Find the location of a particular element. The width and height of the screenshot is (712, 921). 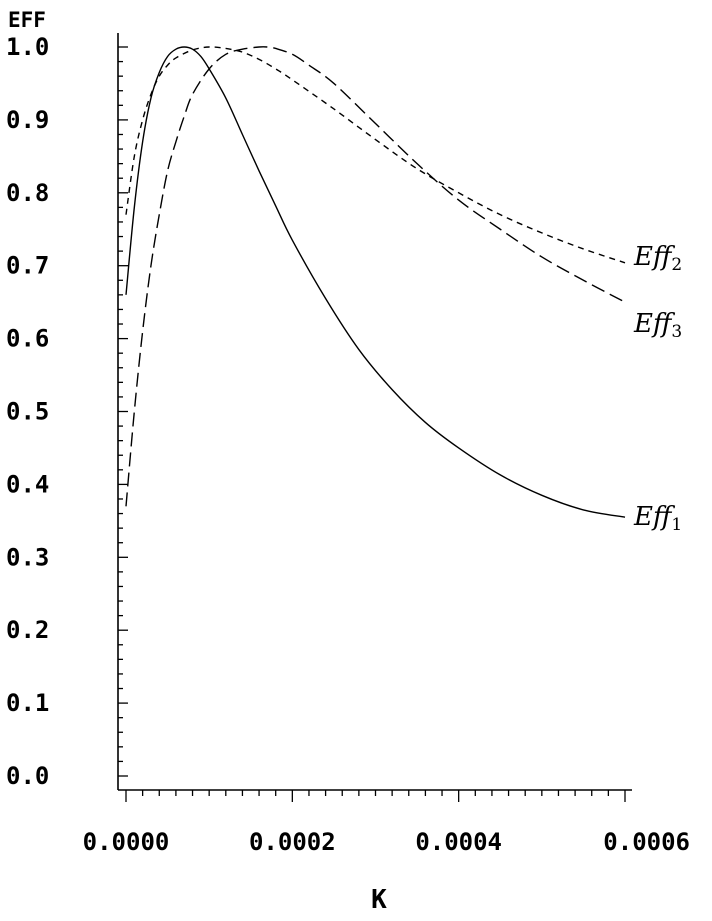

series-label-eff1: Eff1 is located at coordinates (657, 518).